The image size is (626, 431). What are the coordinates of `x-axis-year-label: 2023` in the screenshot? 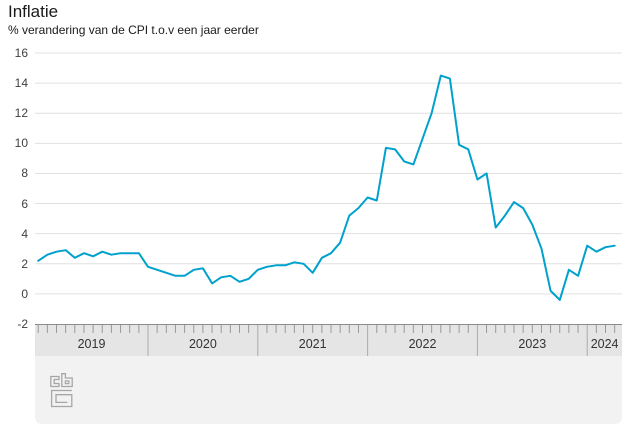 It's located at (532, 344).